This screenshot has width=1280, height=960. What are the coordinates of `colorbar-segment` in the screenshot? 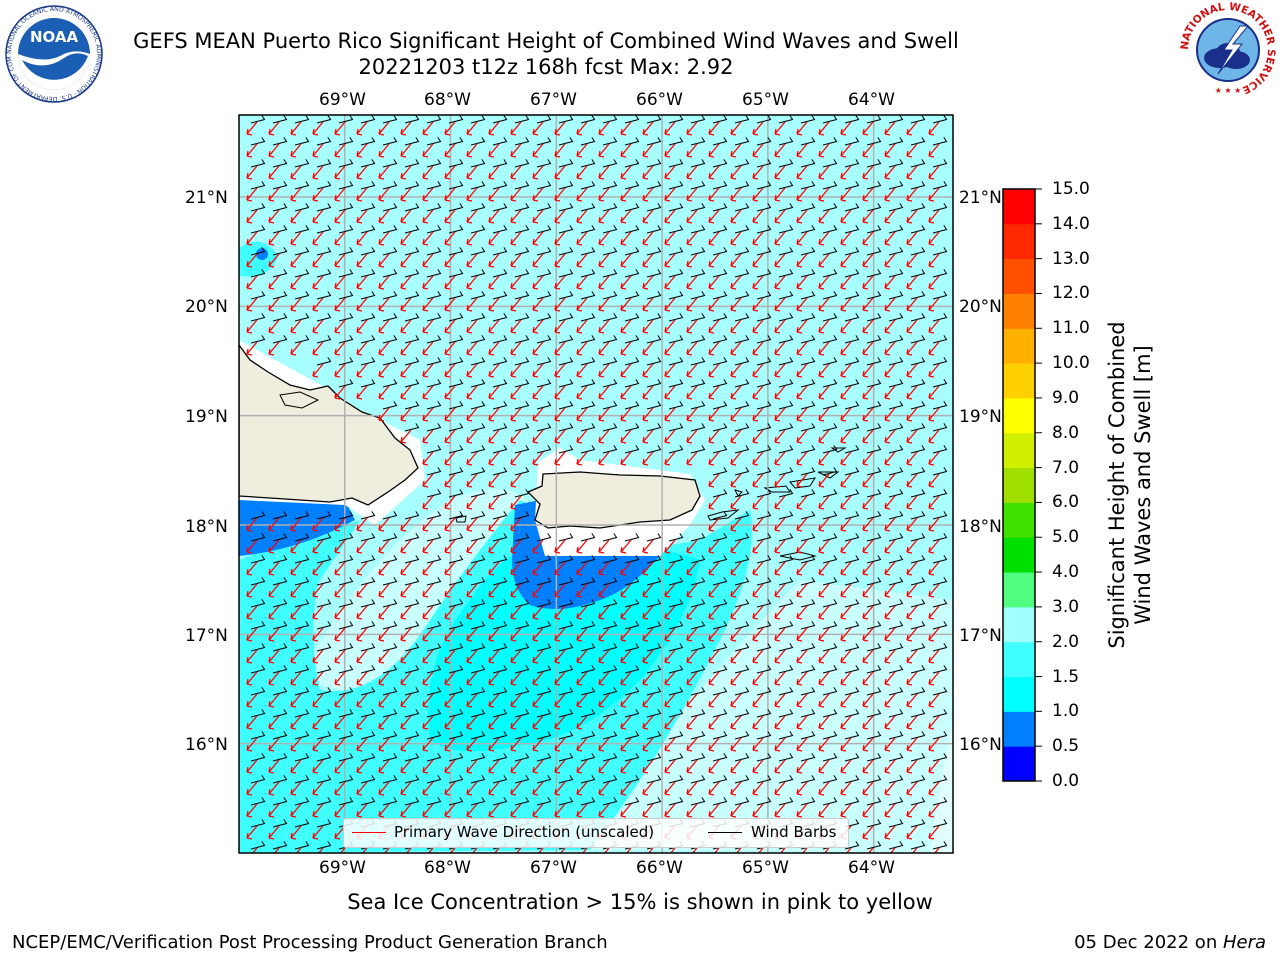 It's located at (1019, 450).